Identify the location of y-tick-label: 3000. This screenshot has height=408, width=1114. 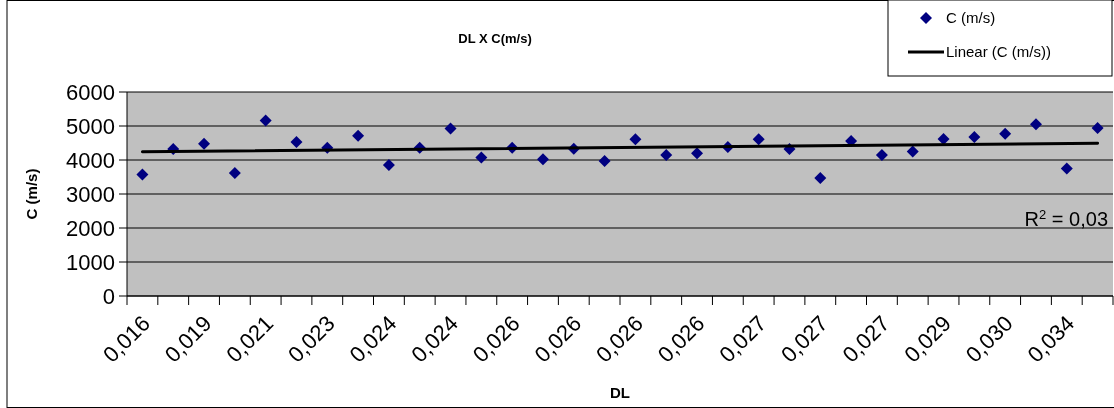
(90, 194).